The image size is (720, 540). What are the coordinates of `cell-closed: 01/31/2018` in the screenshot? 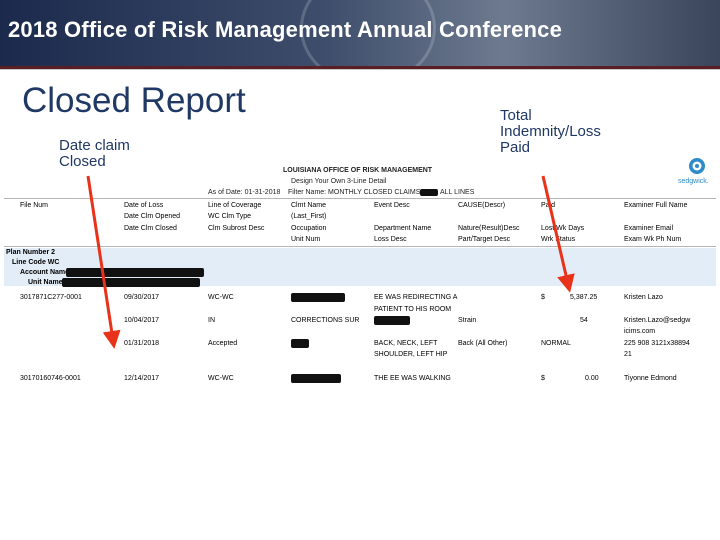 It's located at (142, 343).